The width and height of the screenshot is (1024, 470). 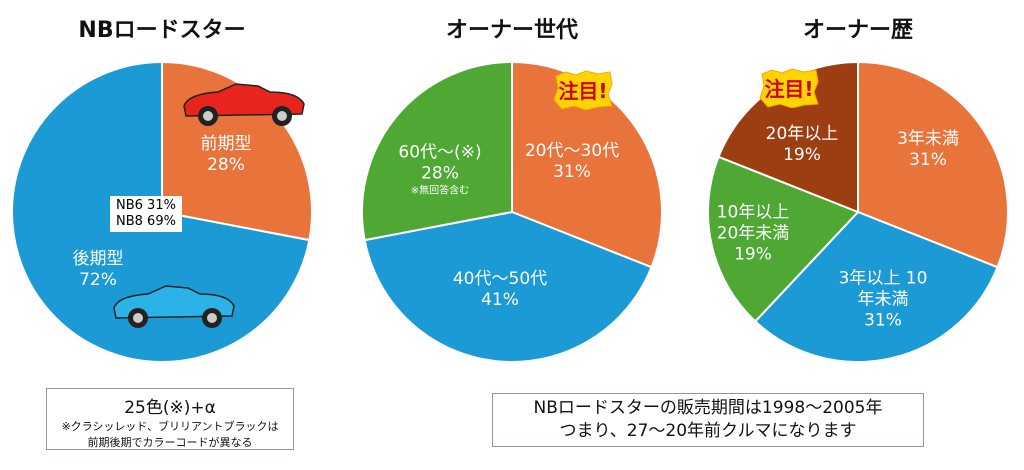 I want to click on label: 20年以上, so click(x=802, y=134).